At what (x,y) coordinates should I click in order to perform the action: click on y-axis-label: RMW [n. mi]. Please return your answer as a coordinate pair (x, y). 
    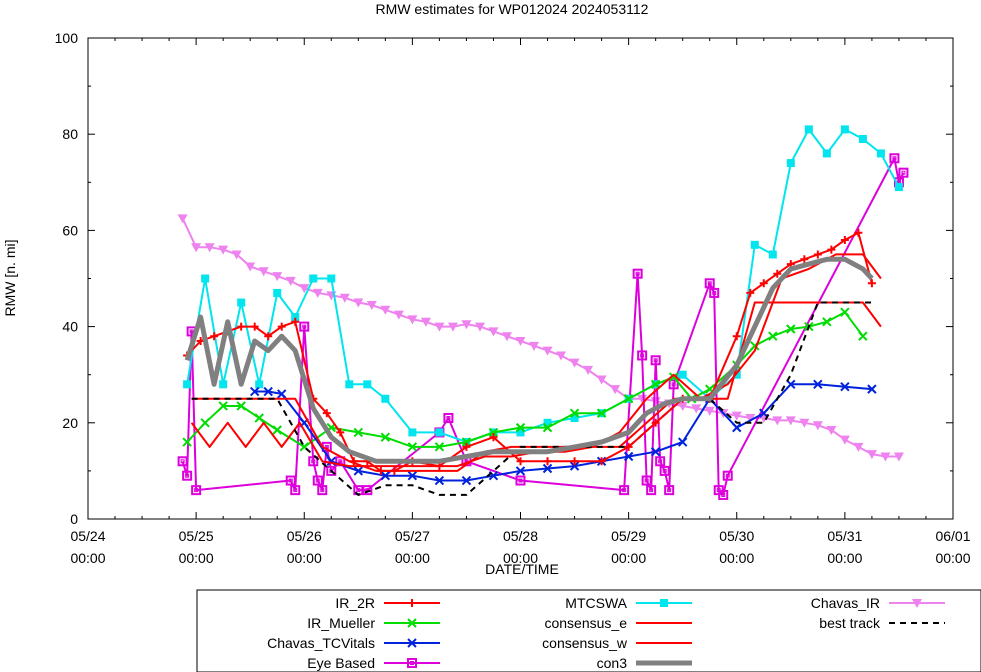
    Looking at the image, I should click on (10, 278).